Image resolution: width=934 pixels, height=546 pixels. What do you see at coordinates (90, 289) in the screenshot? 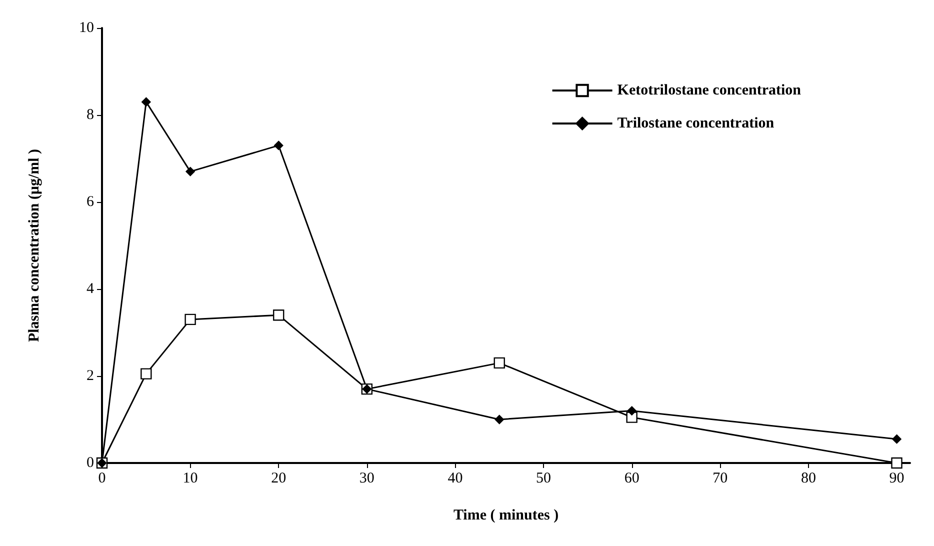
I see `y-tick-label: 4` at bounding box center [90, 289].